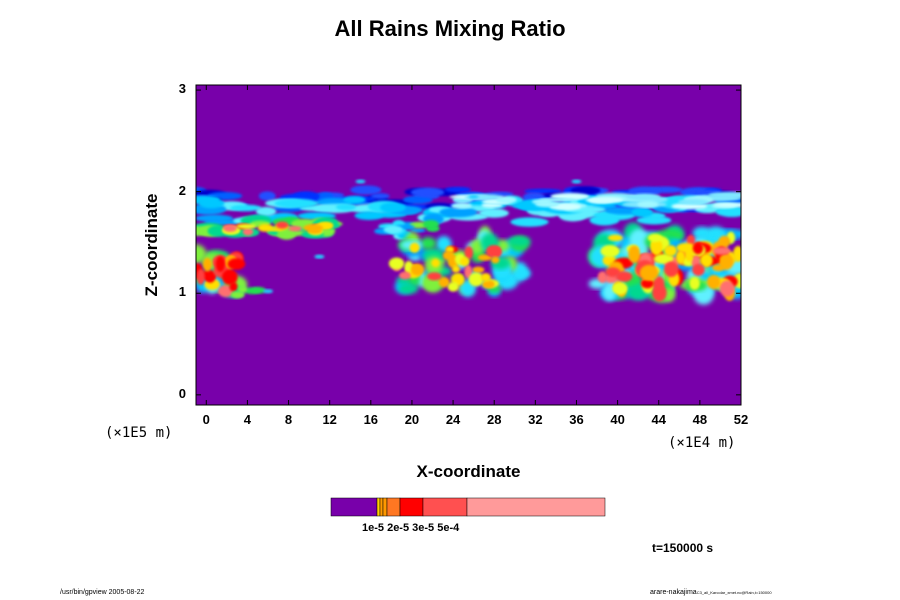  I want to click on chart-title: All Rains Mixing Ratio, so click(450, 28).